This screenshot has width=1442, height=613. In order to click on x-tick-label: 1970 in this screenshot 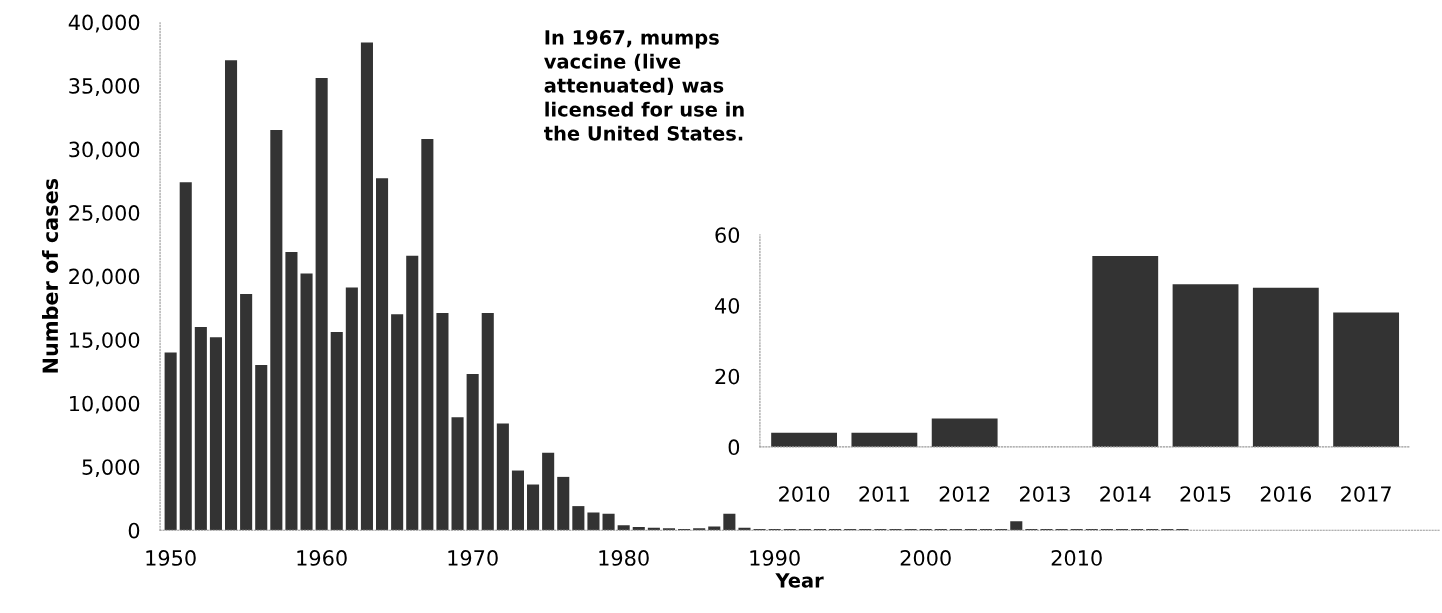, I will do `click(473, 558)`.